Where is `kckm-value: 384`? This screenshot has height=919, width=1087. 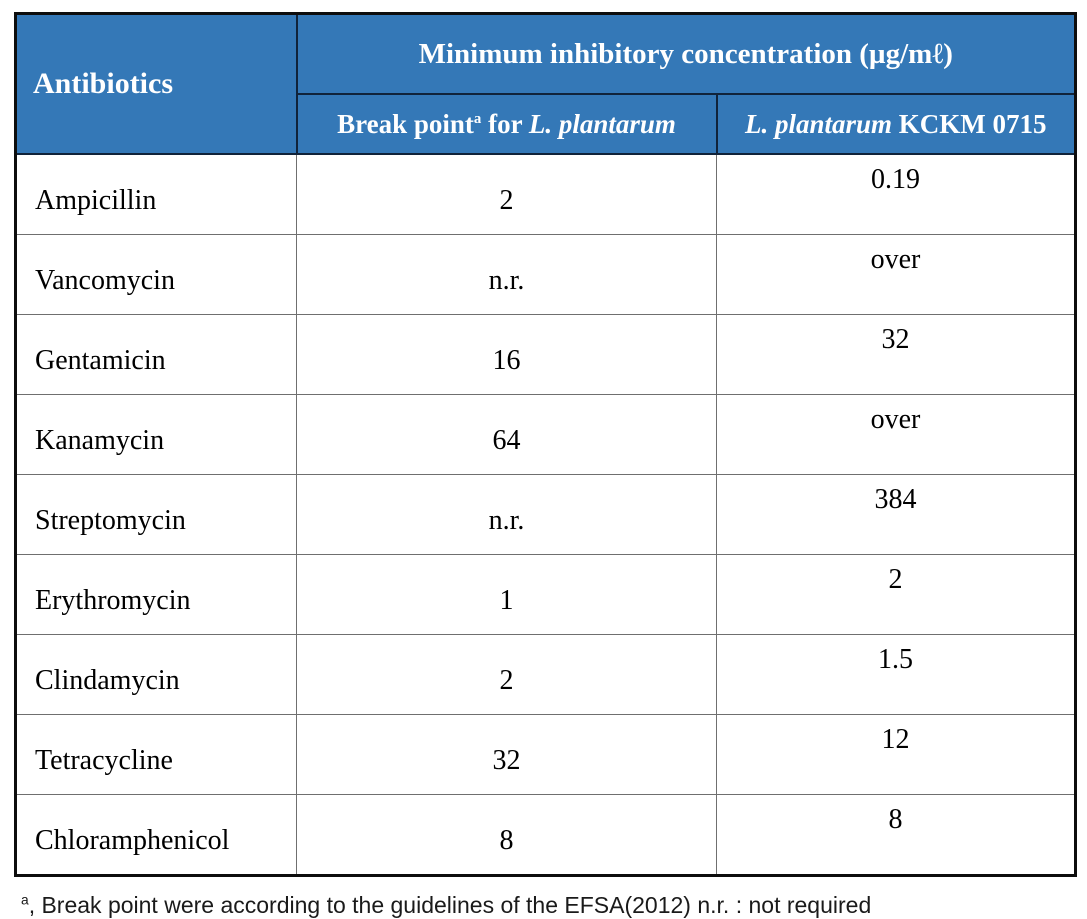
kckm-value: 384 is located at coordinates (896, 514).